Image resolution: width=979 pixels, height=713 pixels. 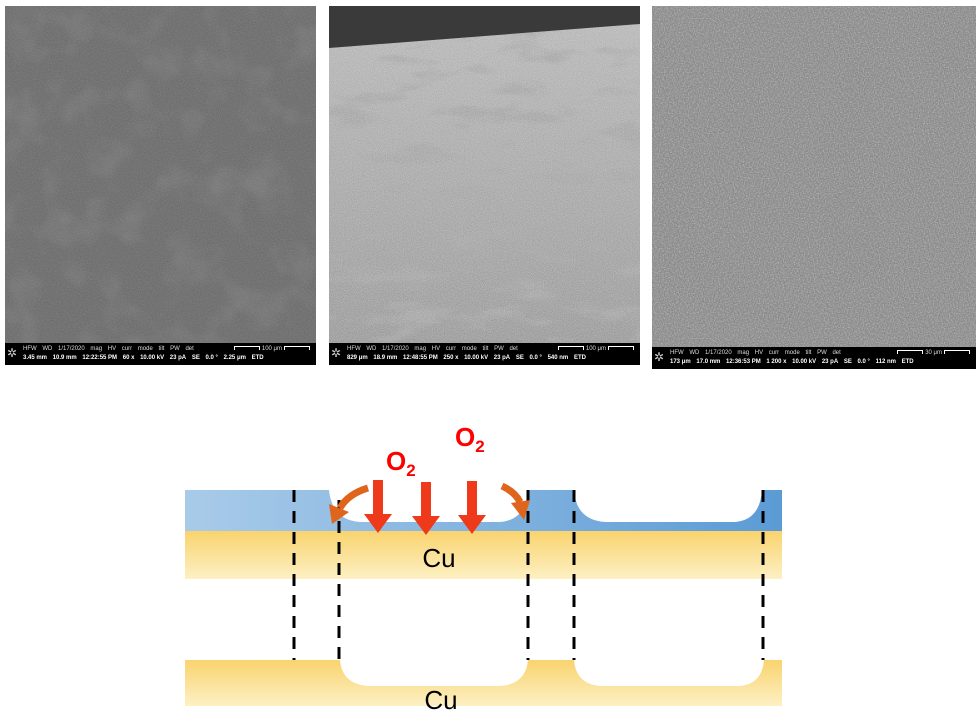 What do you see at coordinates (385, 358) in the screenshot?
I see `wd-value: 18.9 mm` at bounding box center [385, 358].